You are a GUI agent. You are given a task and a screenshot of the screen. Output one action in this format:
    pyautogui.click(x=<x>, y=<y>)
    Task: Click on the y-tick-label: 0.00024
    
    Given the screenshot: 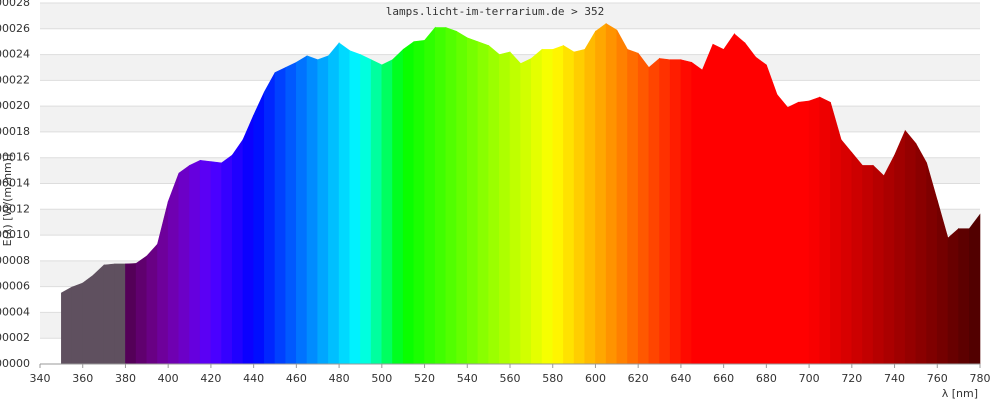 What is the action you would take?
    pyautogui.click(x=15, y=54)
    